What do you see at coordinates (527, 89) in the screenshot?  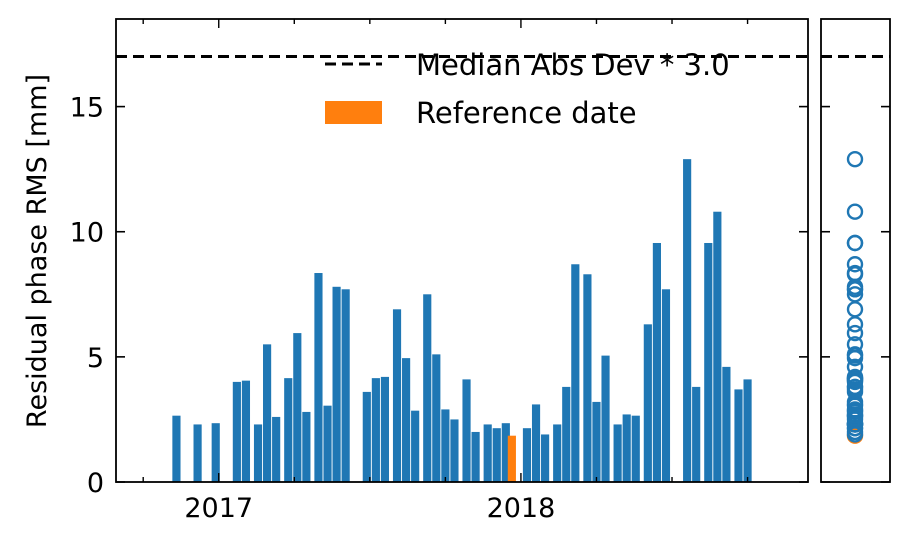 I see `legend: Median Abs Dev * 3.0 Reference date` at bounding box center [527, 89].